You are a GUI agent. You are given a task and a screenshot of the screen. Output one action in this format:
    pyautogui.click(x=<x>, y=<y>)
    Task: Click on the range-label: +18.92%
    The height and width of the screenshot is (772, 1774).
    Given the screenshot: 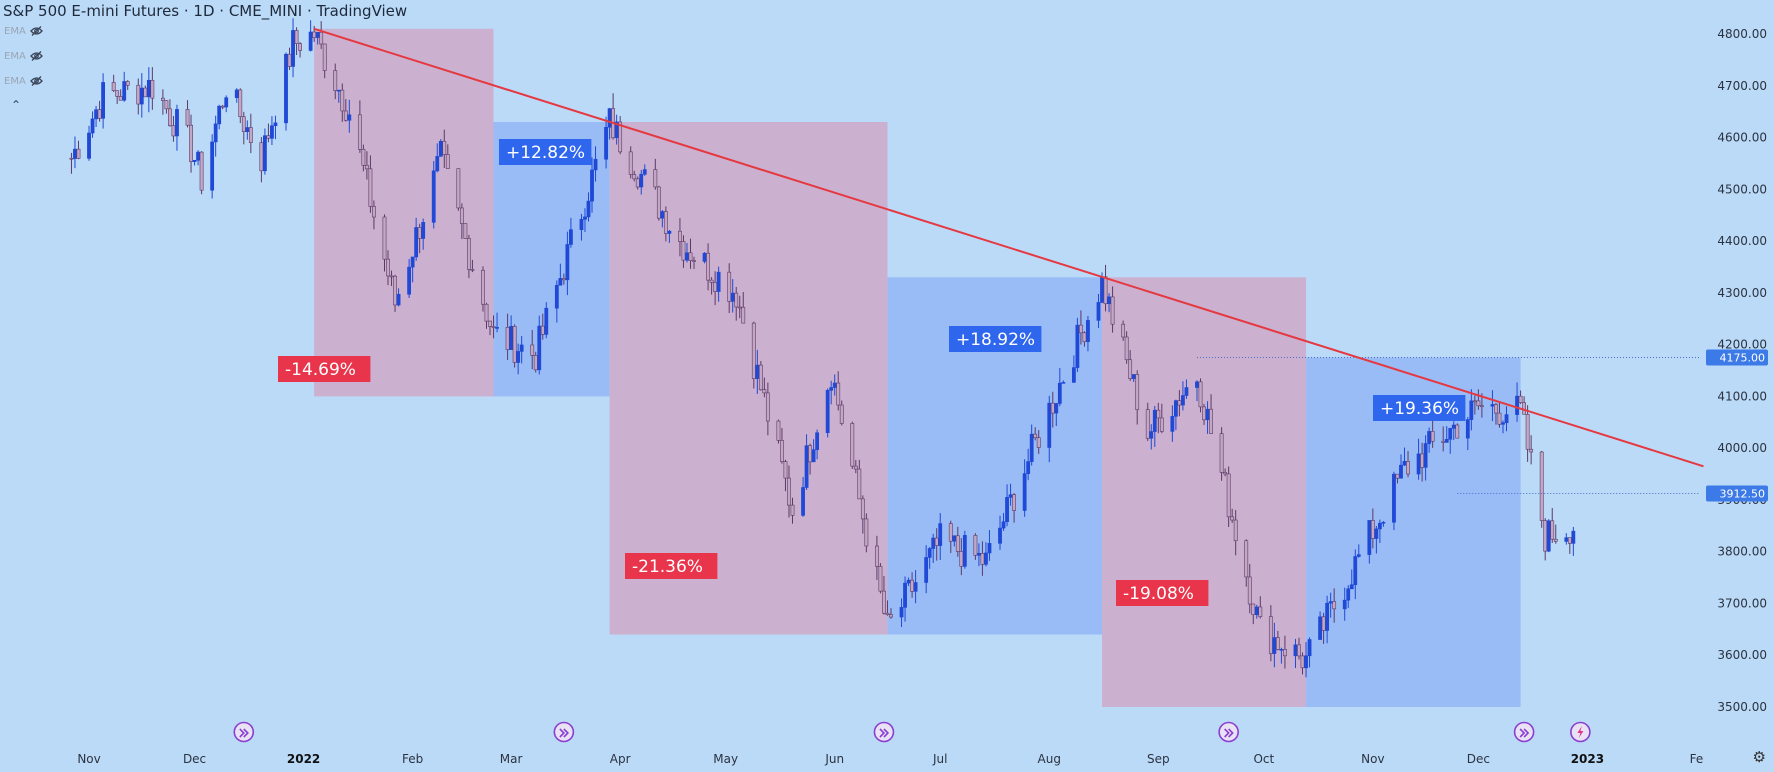 What is the action you would take?
    pyautogui.click(x=995, y=340)
    